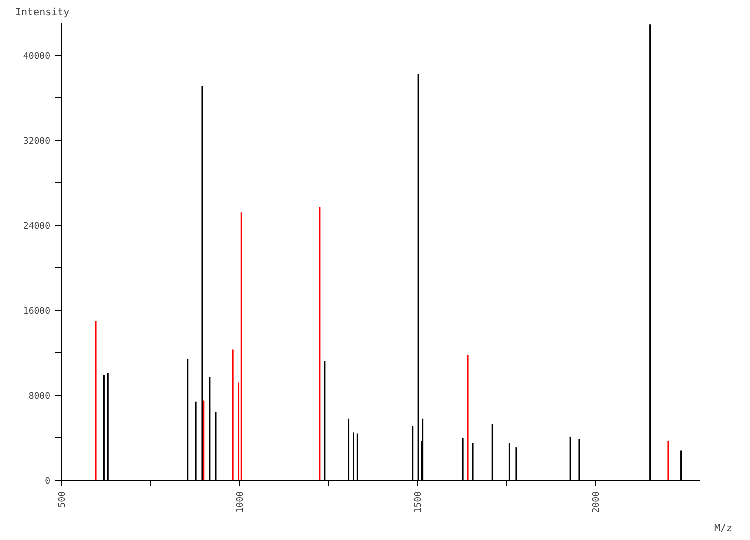  I want to click on x-tick-label: 500, so click(63, 499).